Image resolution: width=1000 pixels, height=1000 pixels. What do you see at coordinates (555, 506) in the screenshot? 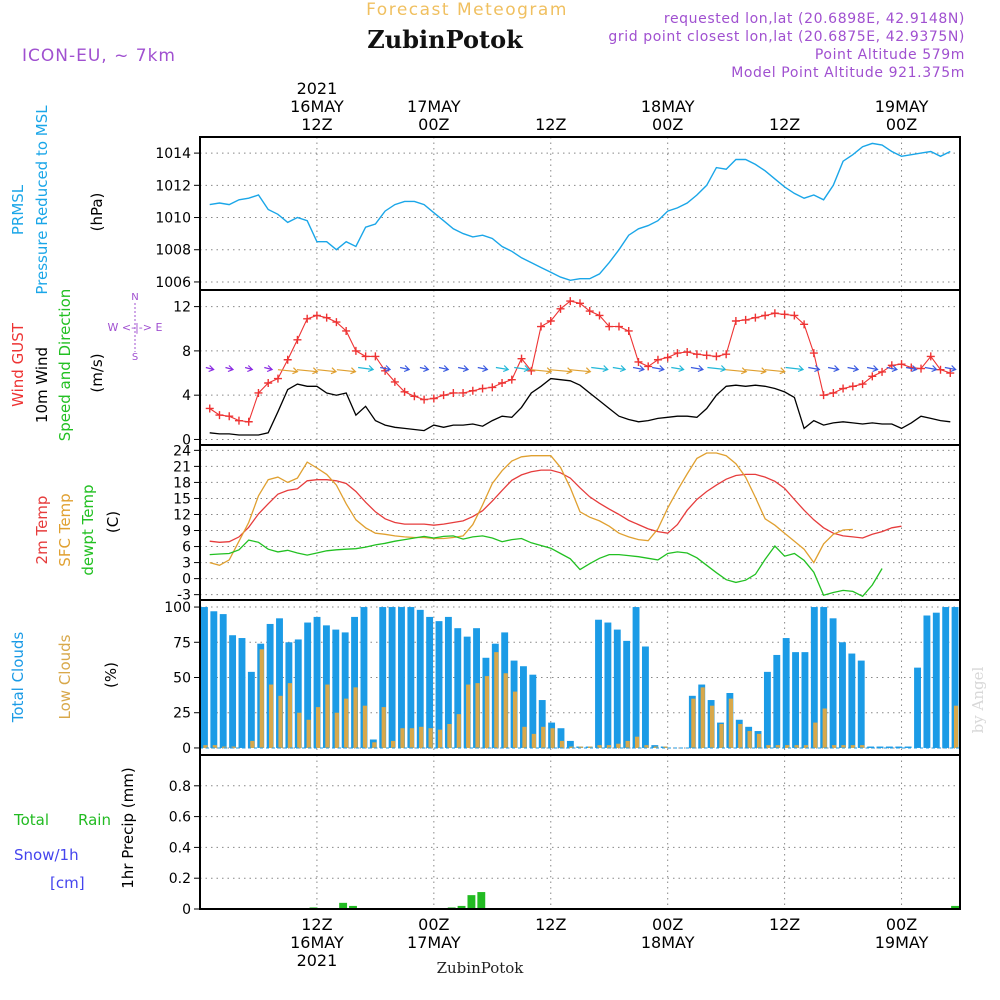
I see `temp2m-line` at bounding box center [555, 506].